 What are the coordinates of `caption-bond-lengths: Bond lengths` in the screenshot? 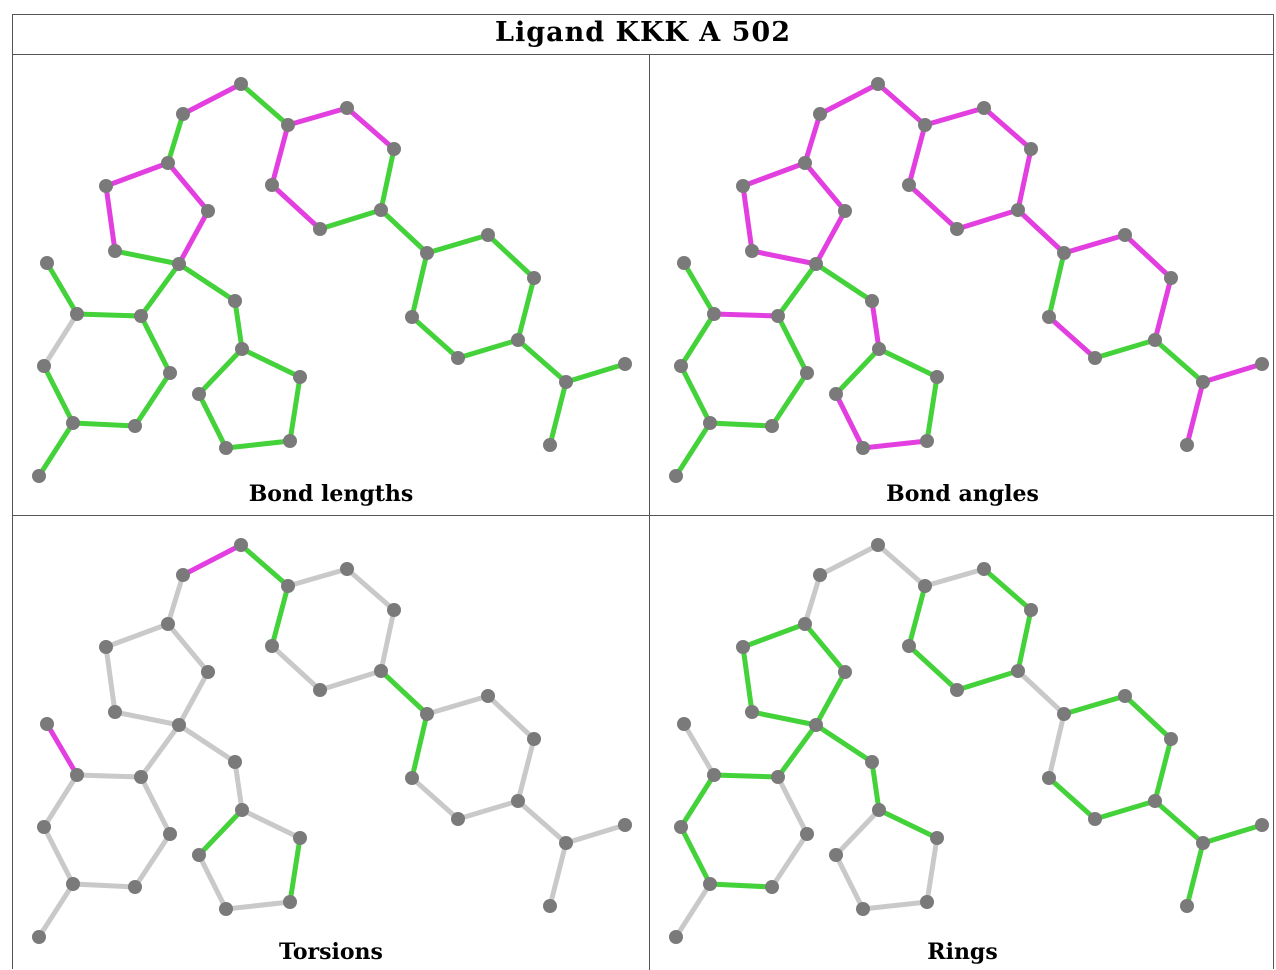 It's located at (331, 494).